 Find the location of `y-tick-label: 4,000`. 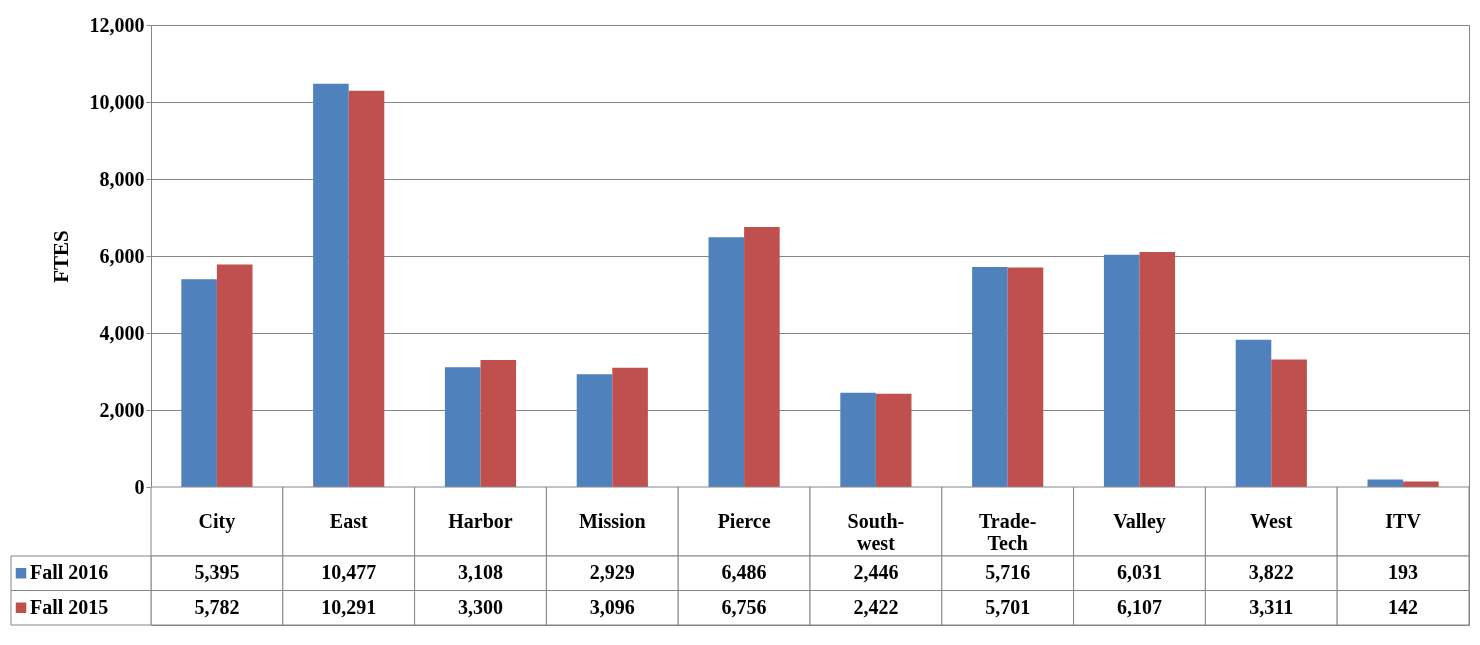

y-tick-label: 4,000 is located at coordinates (122, 332).